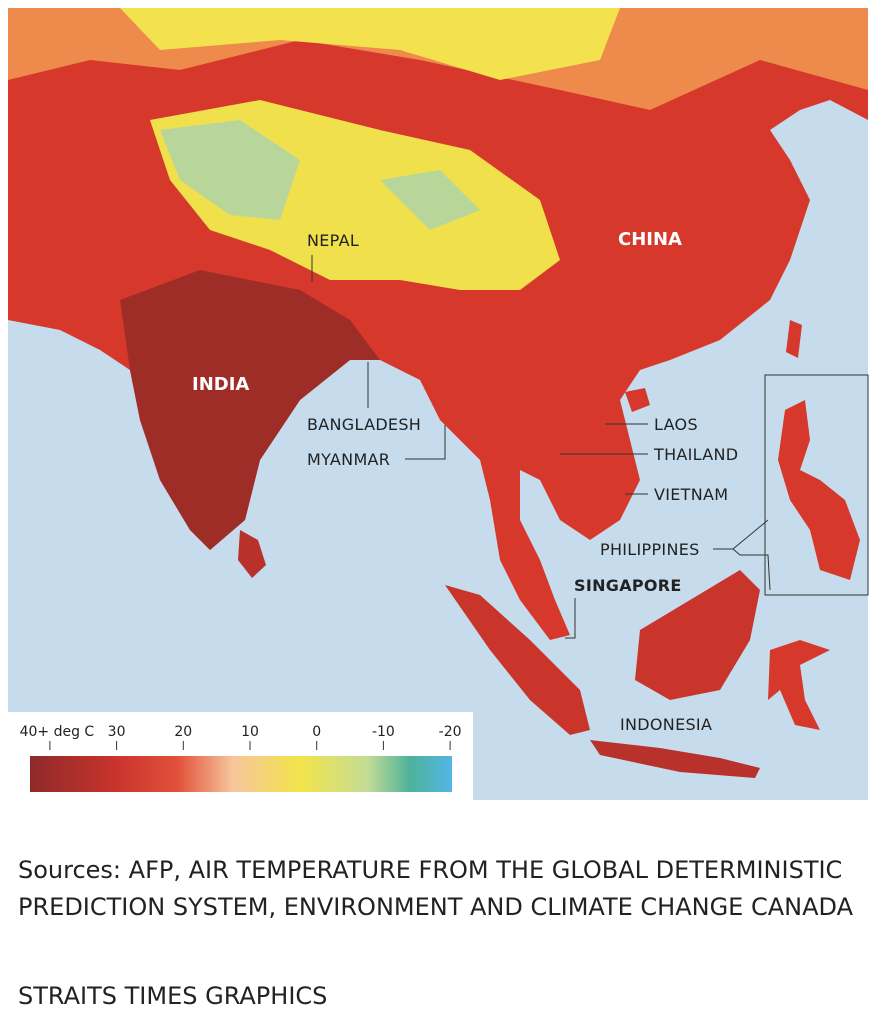 The height and width of the screenshot is (1024, 877). What do you see at coordinates (695, 454) in the screenshot?
I see `place-label: THAILAND` at bounding box center [695, 454].